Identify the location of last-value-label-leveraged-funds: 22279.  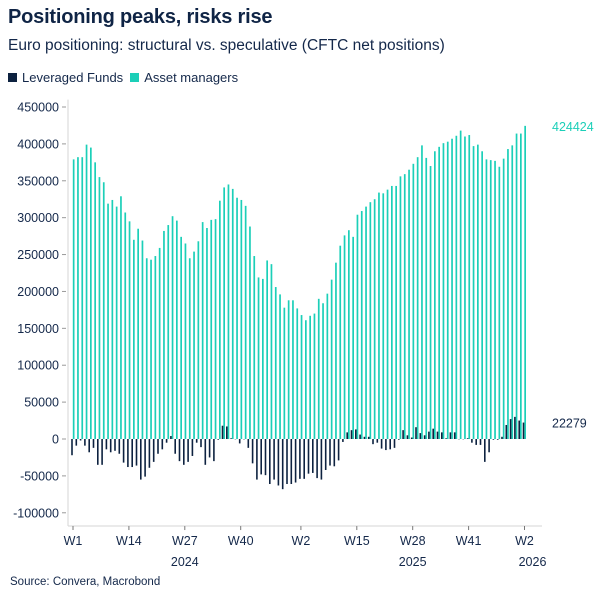
(569, 424).